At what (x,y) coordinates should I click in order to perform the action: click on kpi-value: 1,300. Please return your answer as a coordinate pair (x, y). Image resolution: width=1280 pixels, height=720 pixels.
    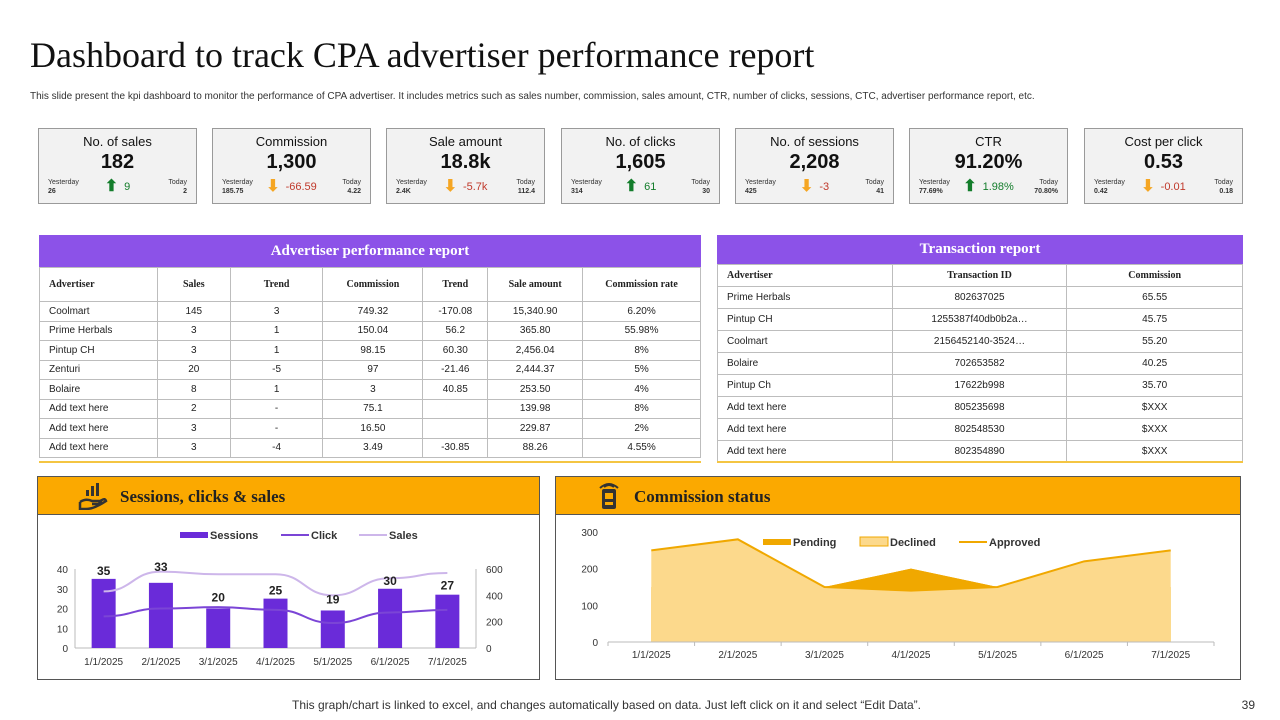
    Looking at the image, I should click on (291, 162).